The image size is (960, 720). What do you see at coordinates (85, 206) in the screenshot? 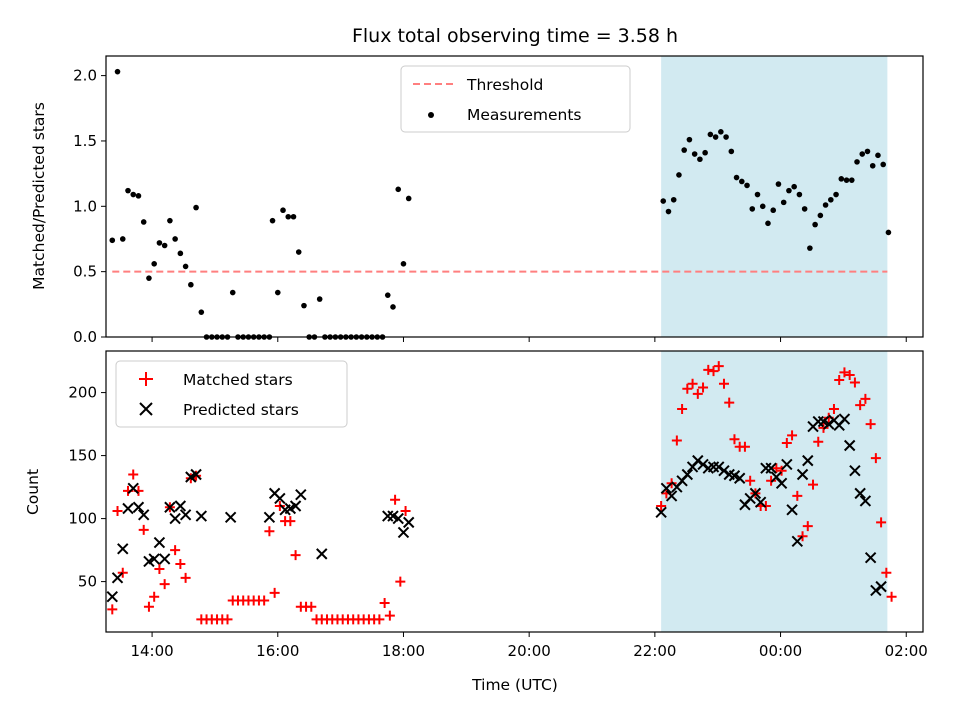
I see `top-ytick-label: 1.0` at bounding box center [85, 206].